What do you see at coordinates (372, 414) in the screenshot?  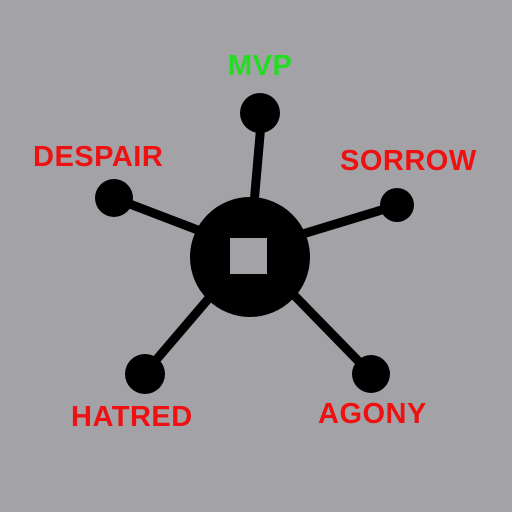 I see `node-label-agony: AGONY` at bounding box center [372, 414].